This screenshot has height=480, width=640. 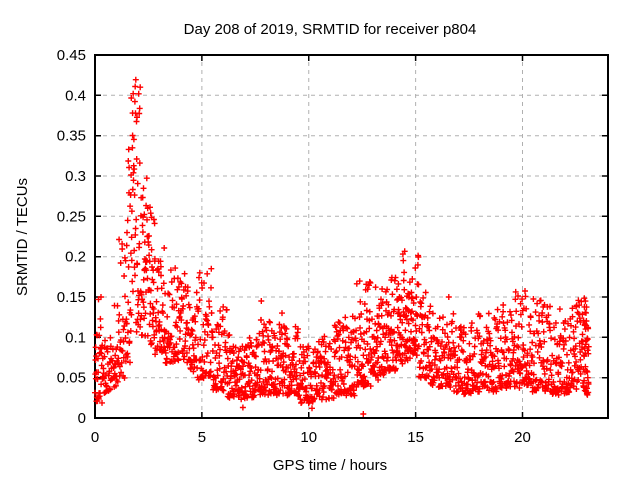 I want to click on y-tick-label: 0.35, so click(x=71, y=136).